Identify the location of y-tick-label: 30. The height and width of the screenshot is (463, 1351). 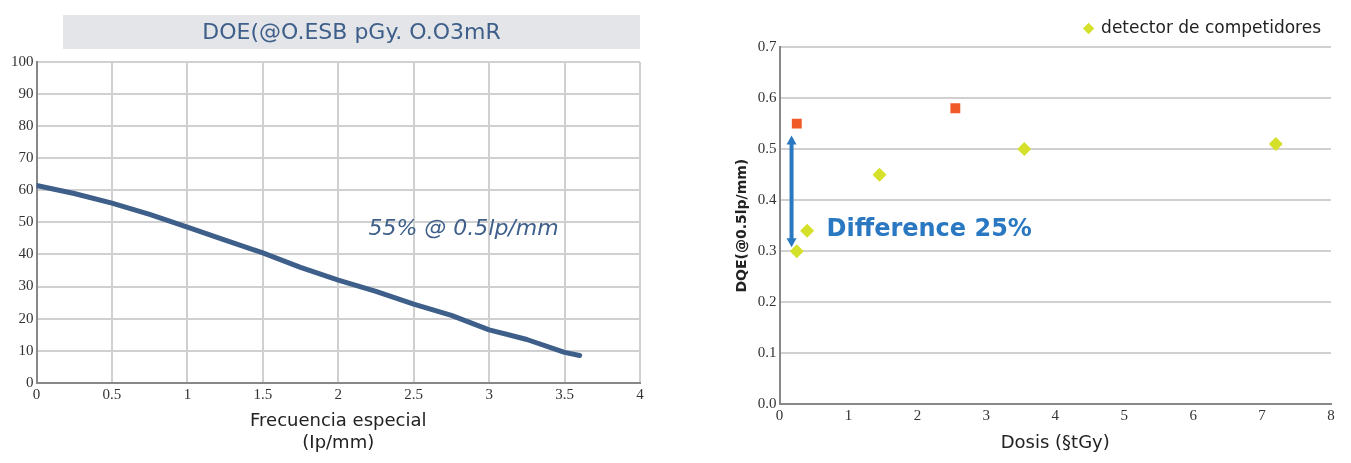
(26, 285).